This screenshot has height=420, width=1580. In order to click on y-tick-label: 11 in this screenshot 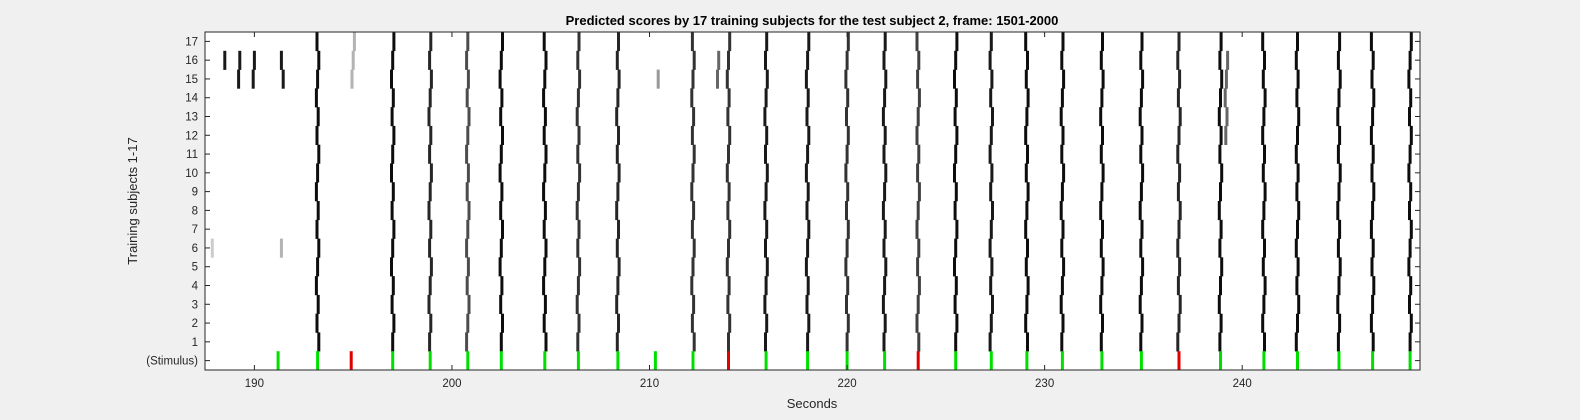, I will do `click(192, 155)`.